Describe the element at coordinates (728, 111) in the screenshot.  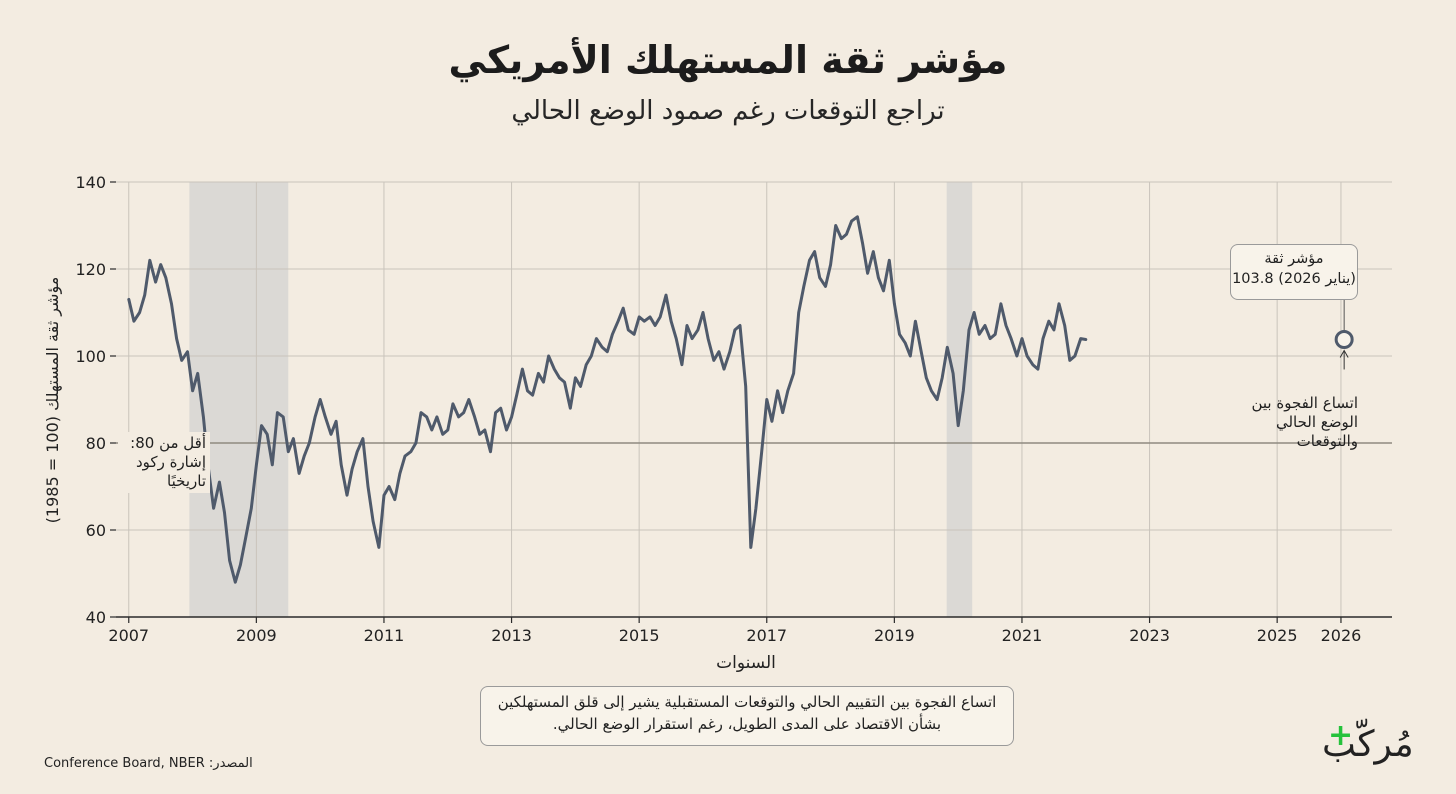
I see `chart-subtitle: تراجع التوقعات رغم صمود الوضع الحالي` at that location.